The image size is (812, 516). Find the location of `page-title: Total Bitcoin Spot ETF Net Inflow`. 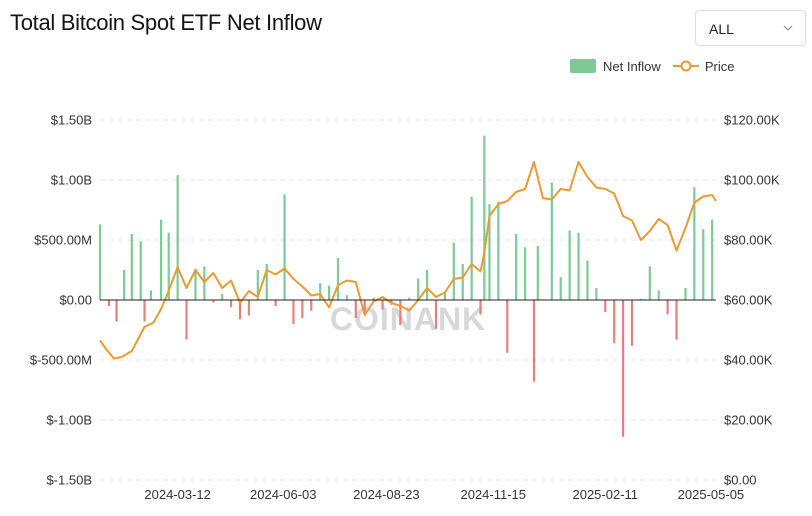

page-title: Total Bitcoin Spot ETF Net Inflow is located at coordinates (166, 22).